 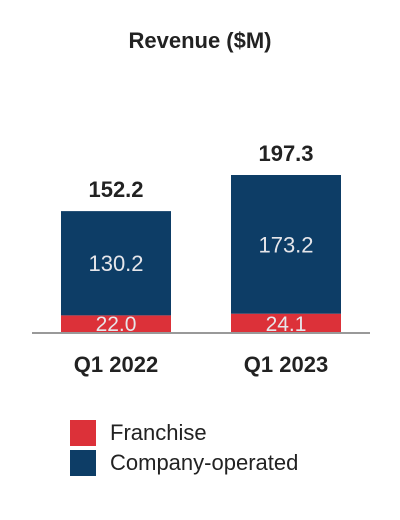 I want to click on data-label-company-operated-q1-2022: 130.2, so click(x=115, y=263).